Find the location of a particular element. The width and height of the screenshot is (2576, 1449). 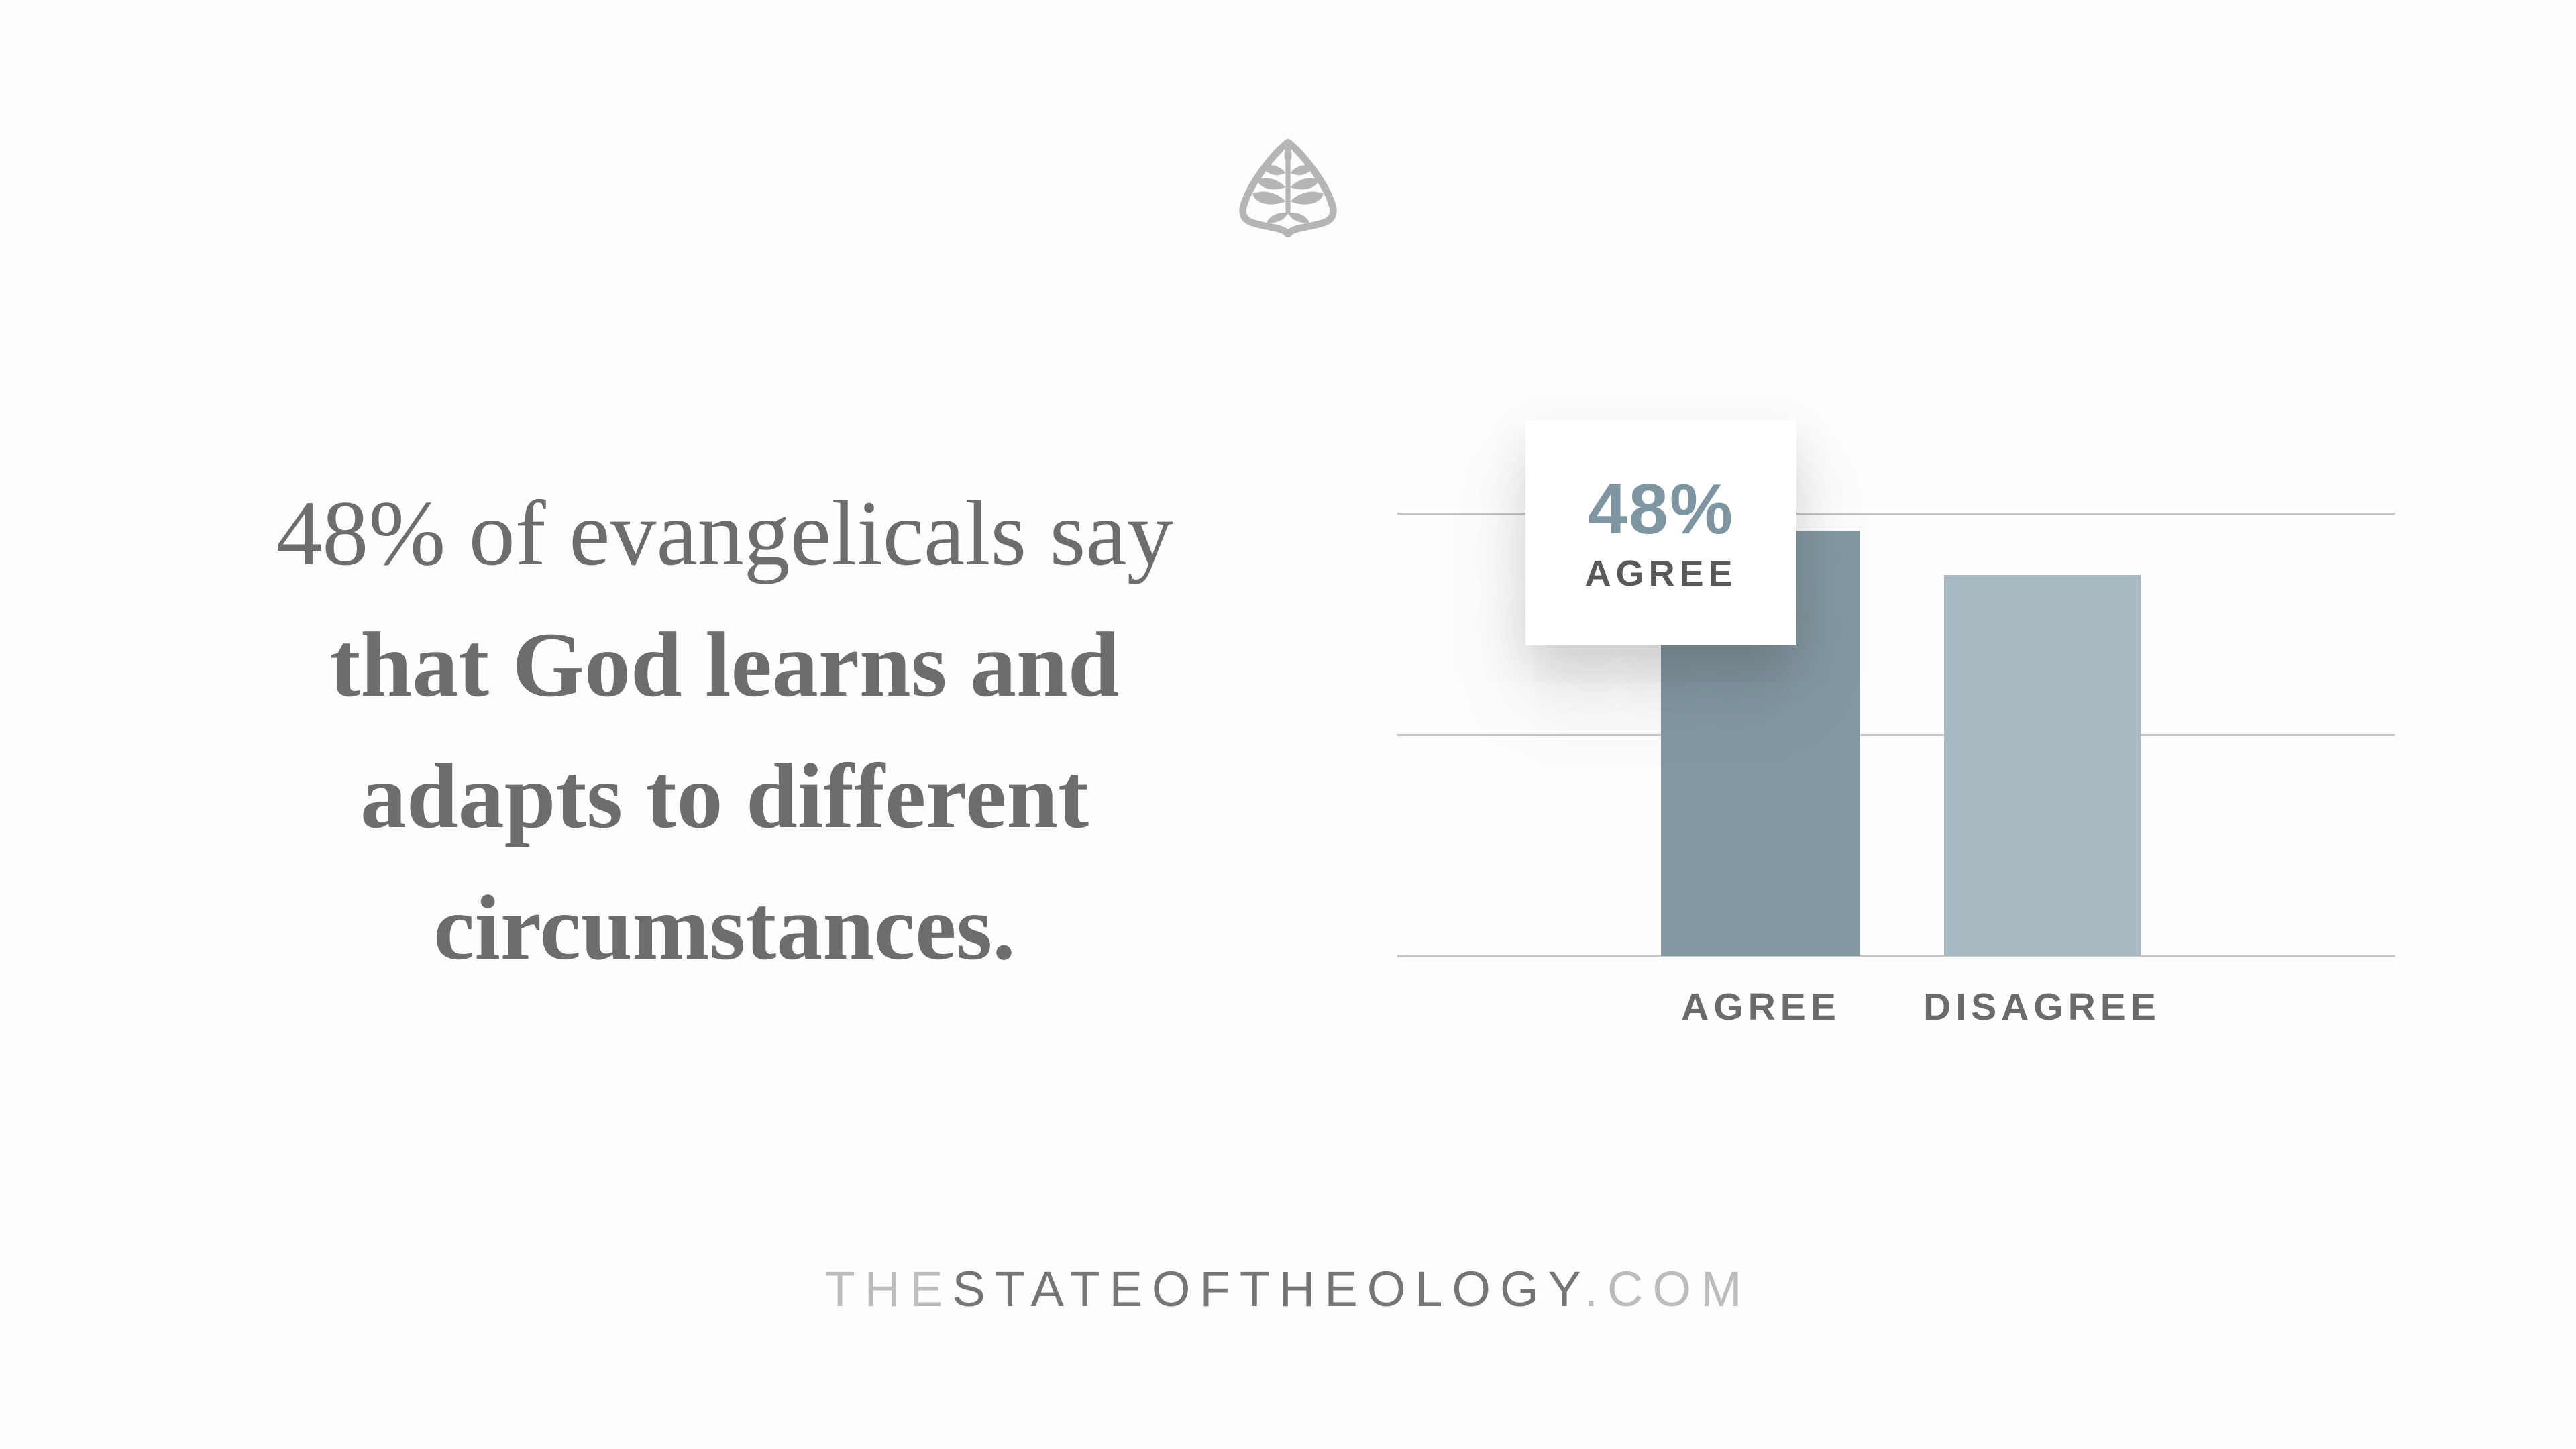

gridline-0-pct is located at coordinates (1896, 956).